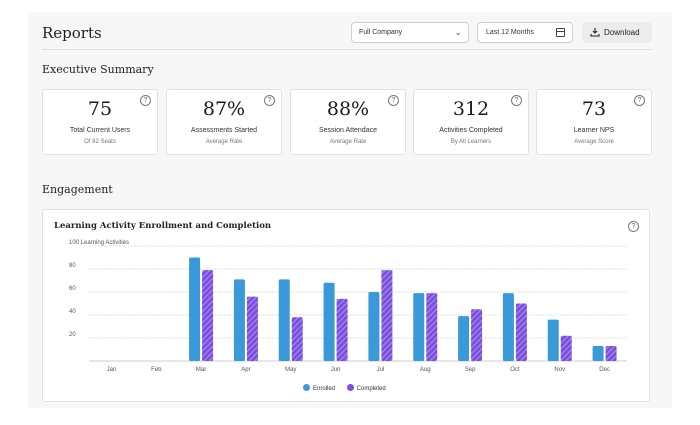  I want to click on kpi-value: 73, so click(594, 109).